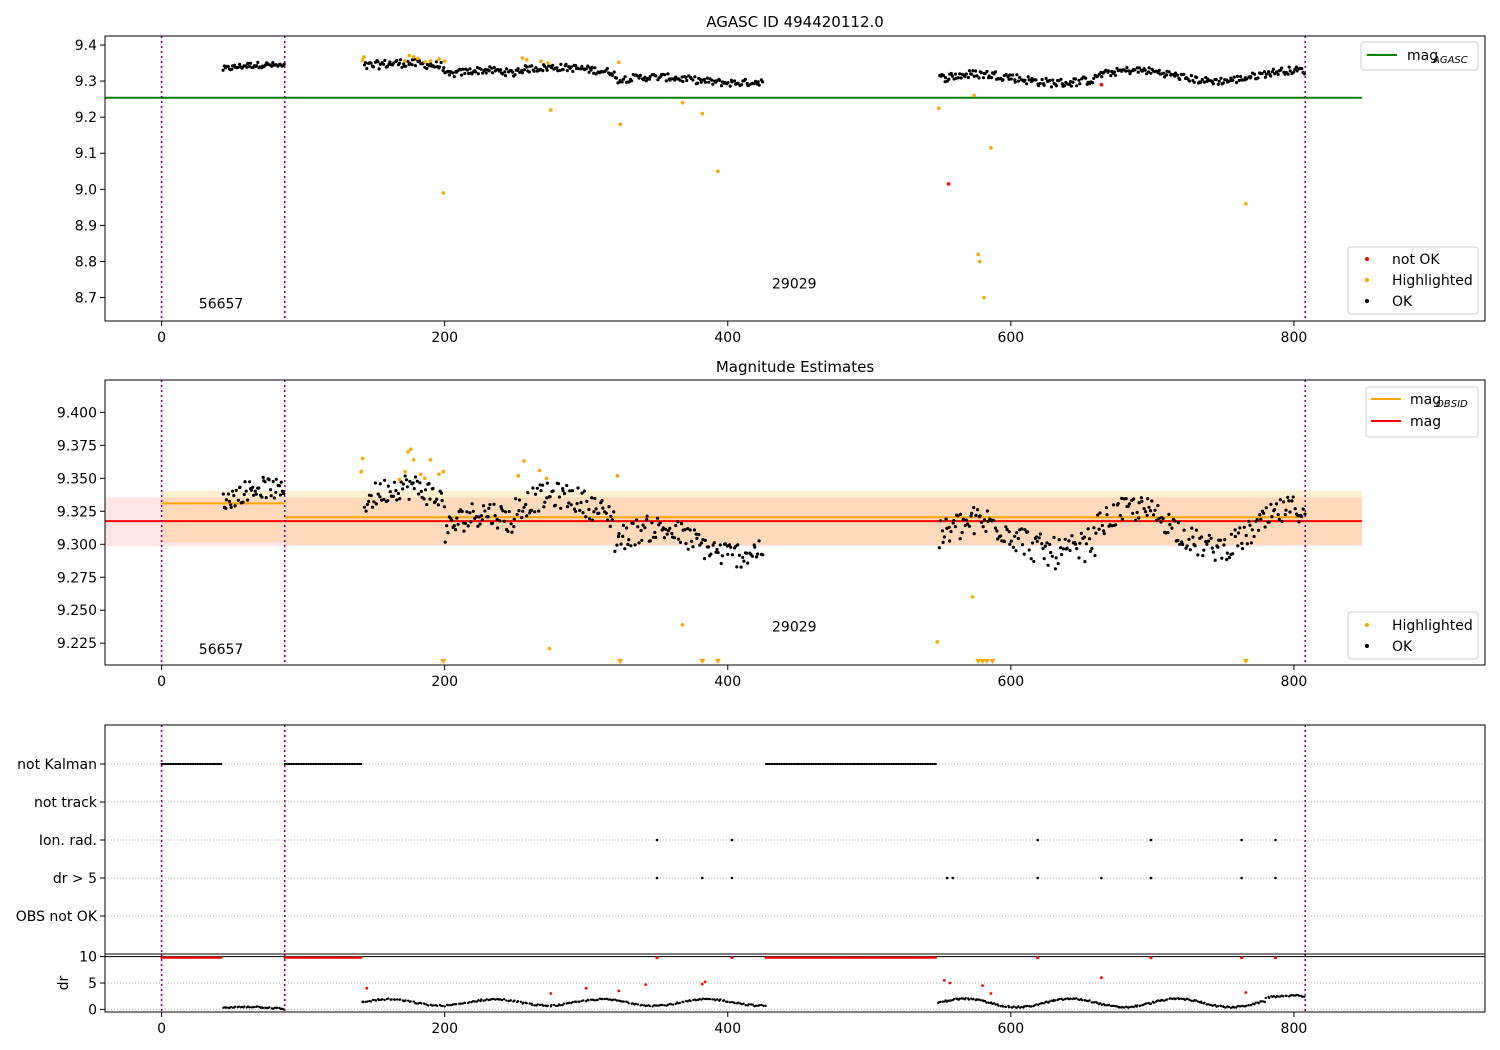 This screenshot has width=1500, height=1050. I want to click on y-tick-label: 9.400, so click(77, 413).